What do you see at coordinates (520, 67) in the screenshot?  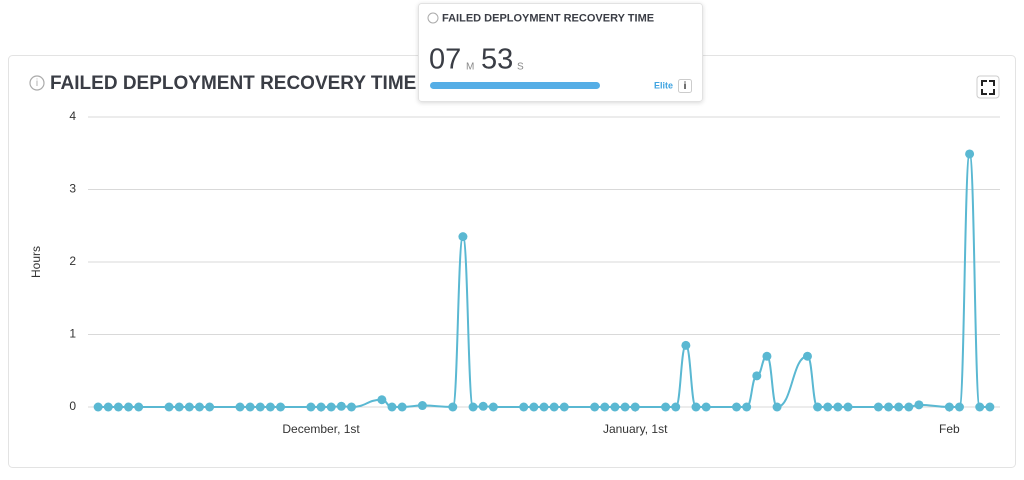 I see `seconds-unit: S` at bounding box center [520, 67].